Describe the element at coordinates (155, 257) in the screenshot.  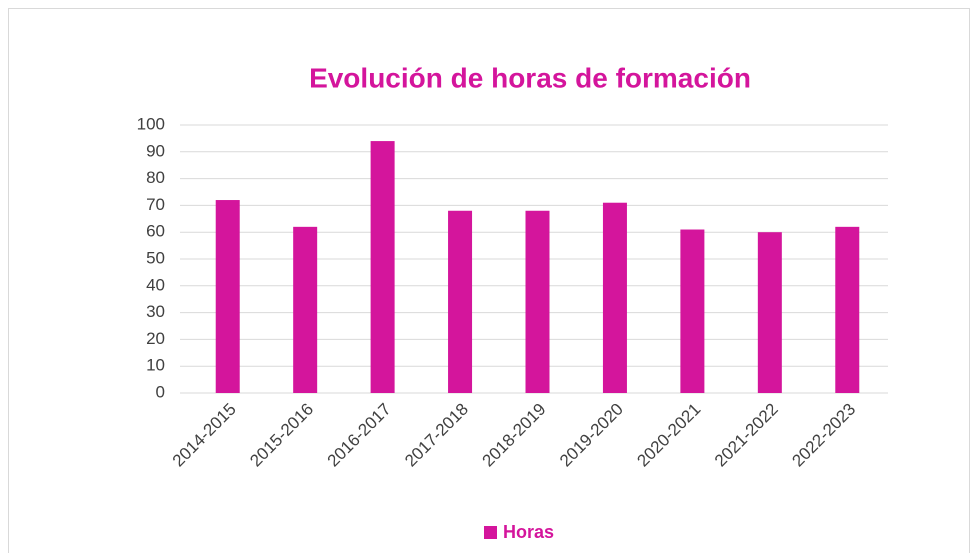
I see `y-tick-label: 50` at that location.